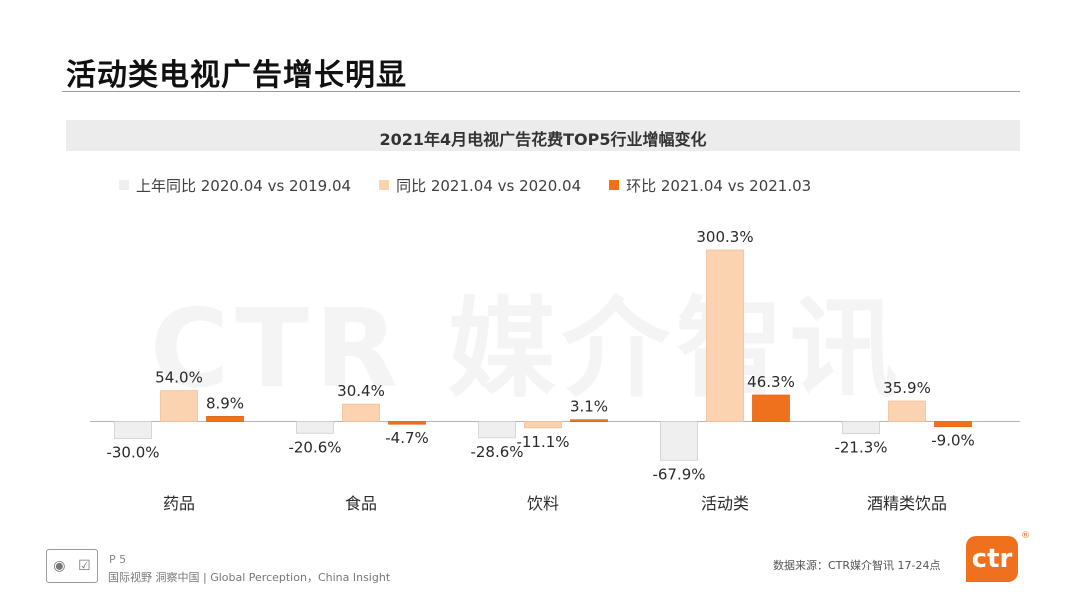 Image resolution: width=1080 pixels, height=608 pixels. Describe the element at coordinates (589, 407) in the screenshot. I see `data-label-2-2: 3.1%` at that location.